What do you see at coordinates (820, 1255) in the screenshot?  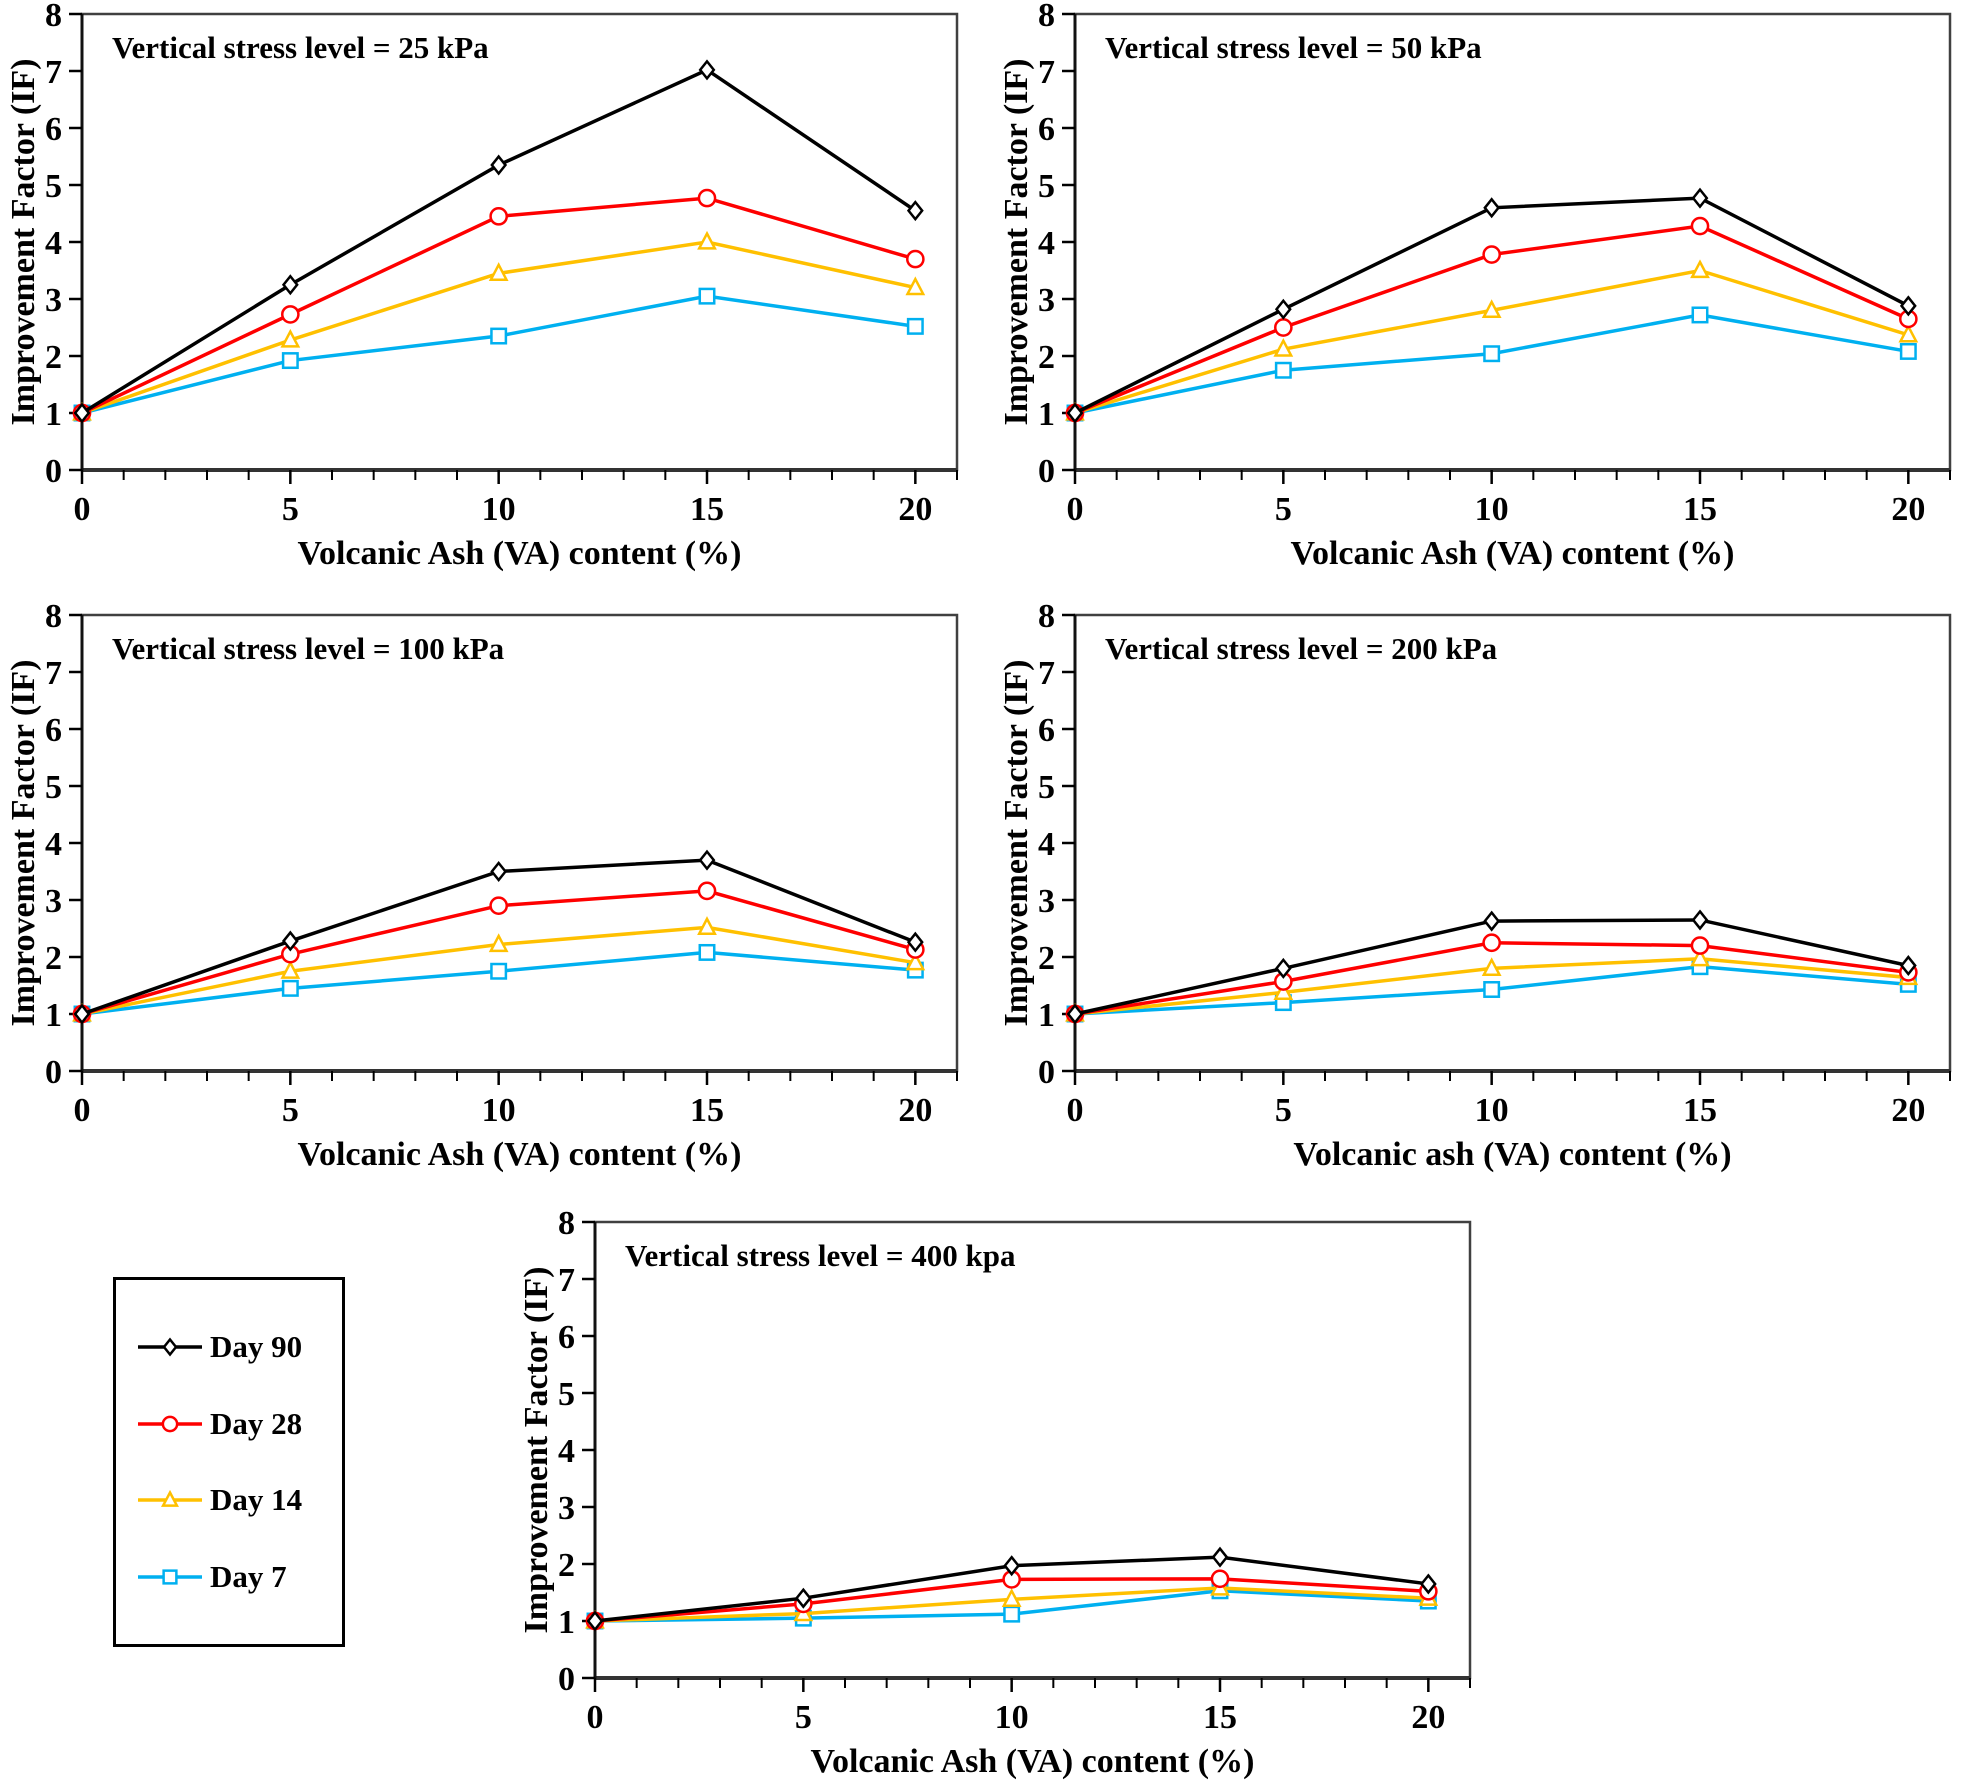 I see `chart-title: Vertical stress level = 400 kpa` at bounding box center [820, 1255].